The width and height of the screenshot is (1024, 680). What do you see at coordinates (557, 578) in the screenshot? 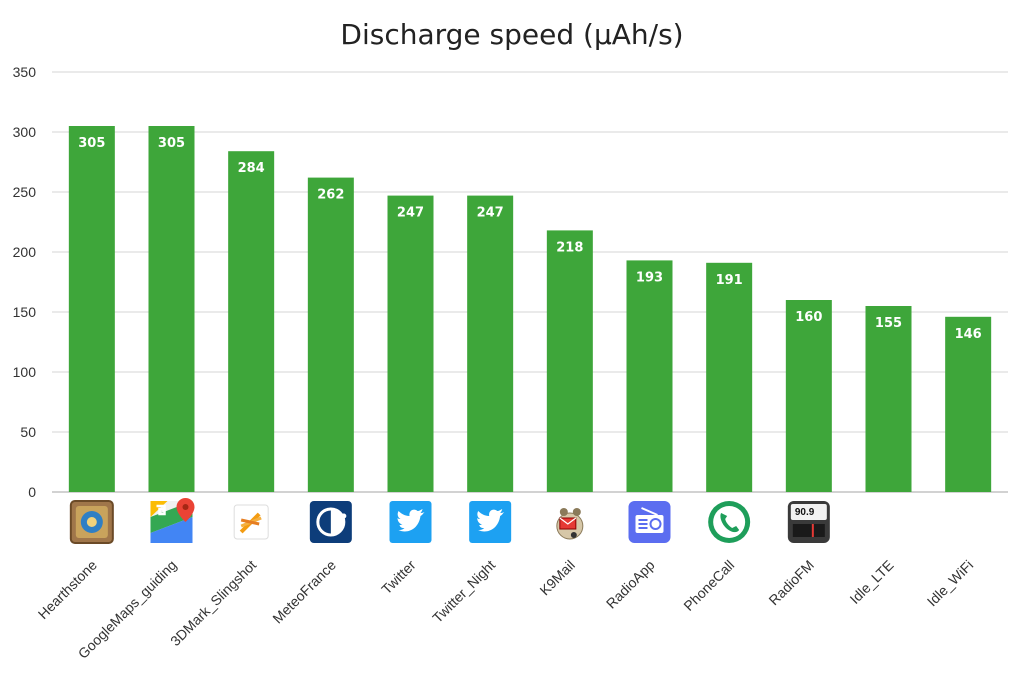
I see `x-tick-label: K9Mail` at bounding box center [557, 578].